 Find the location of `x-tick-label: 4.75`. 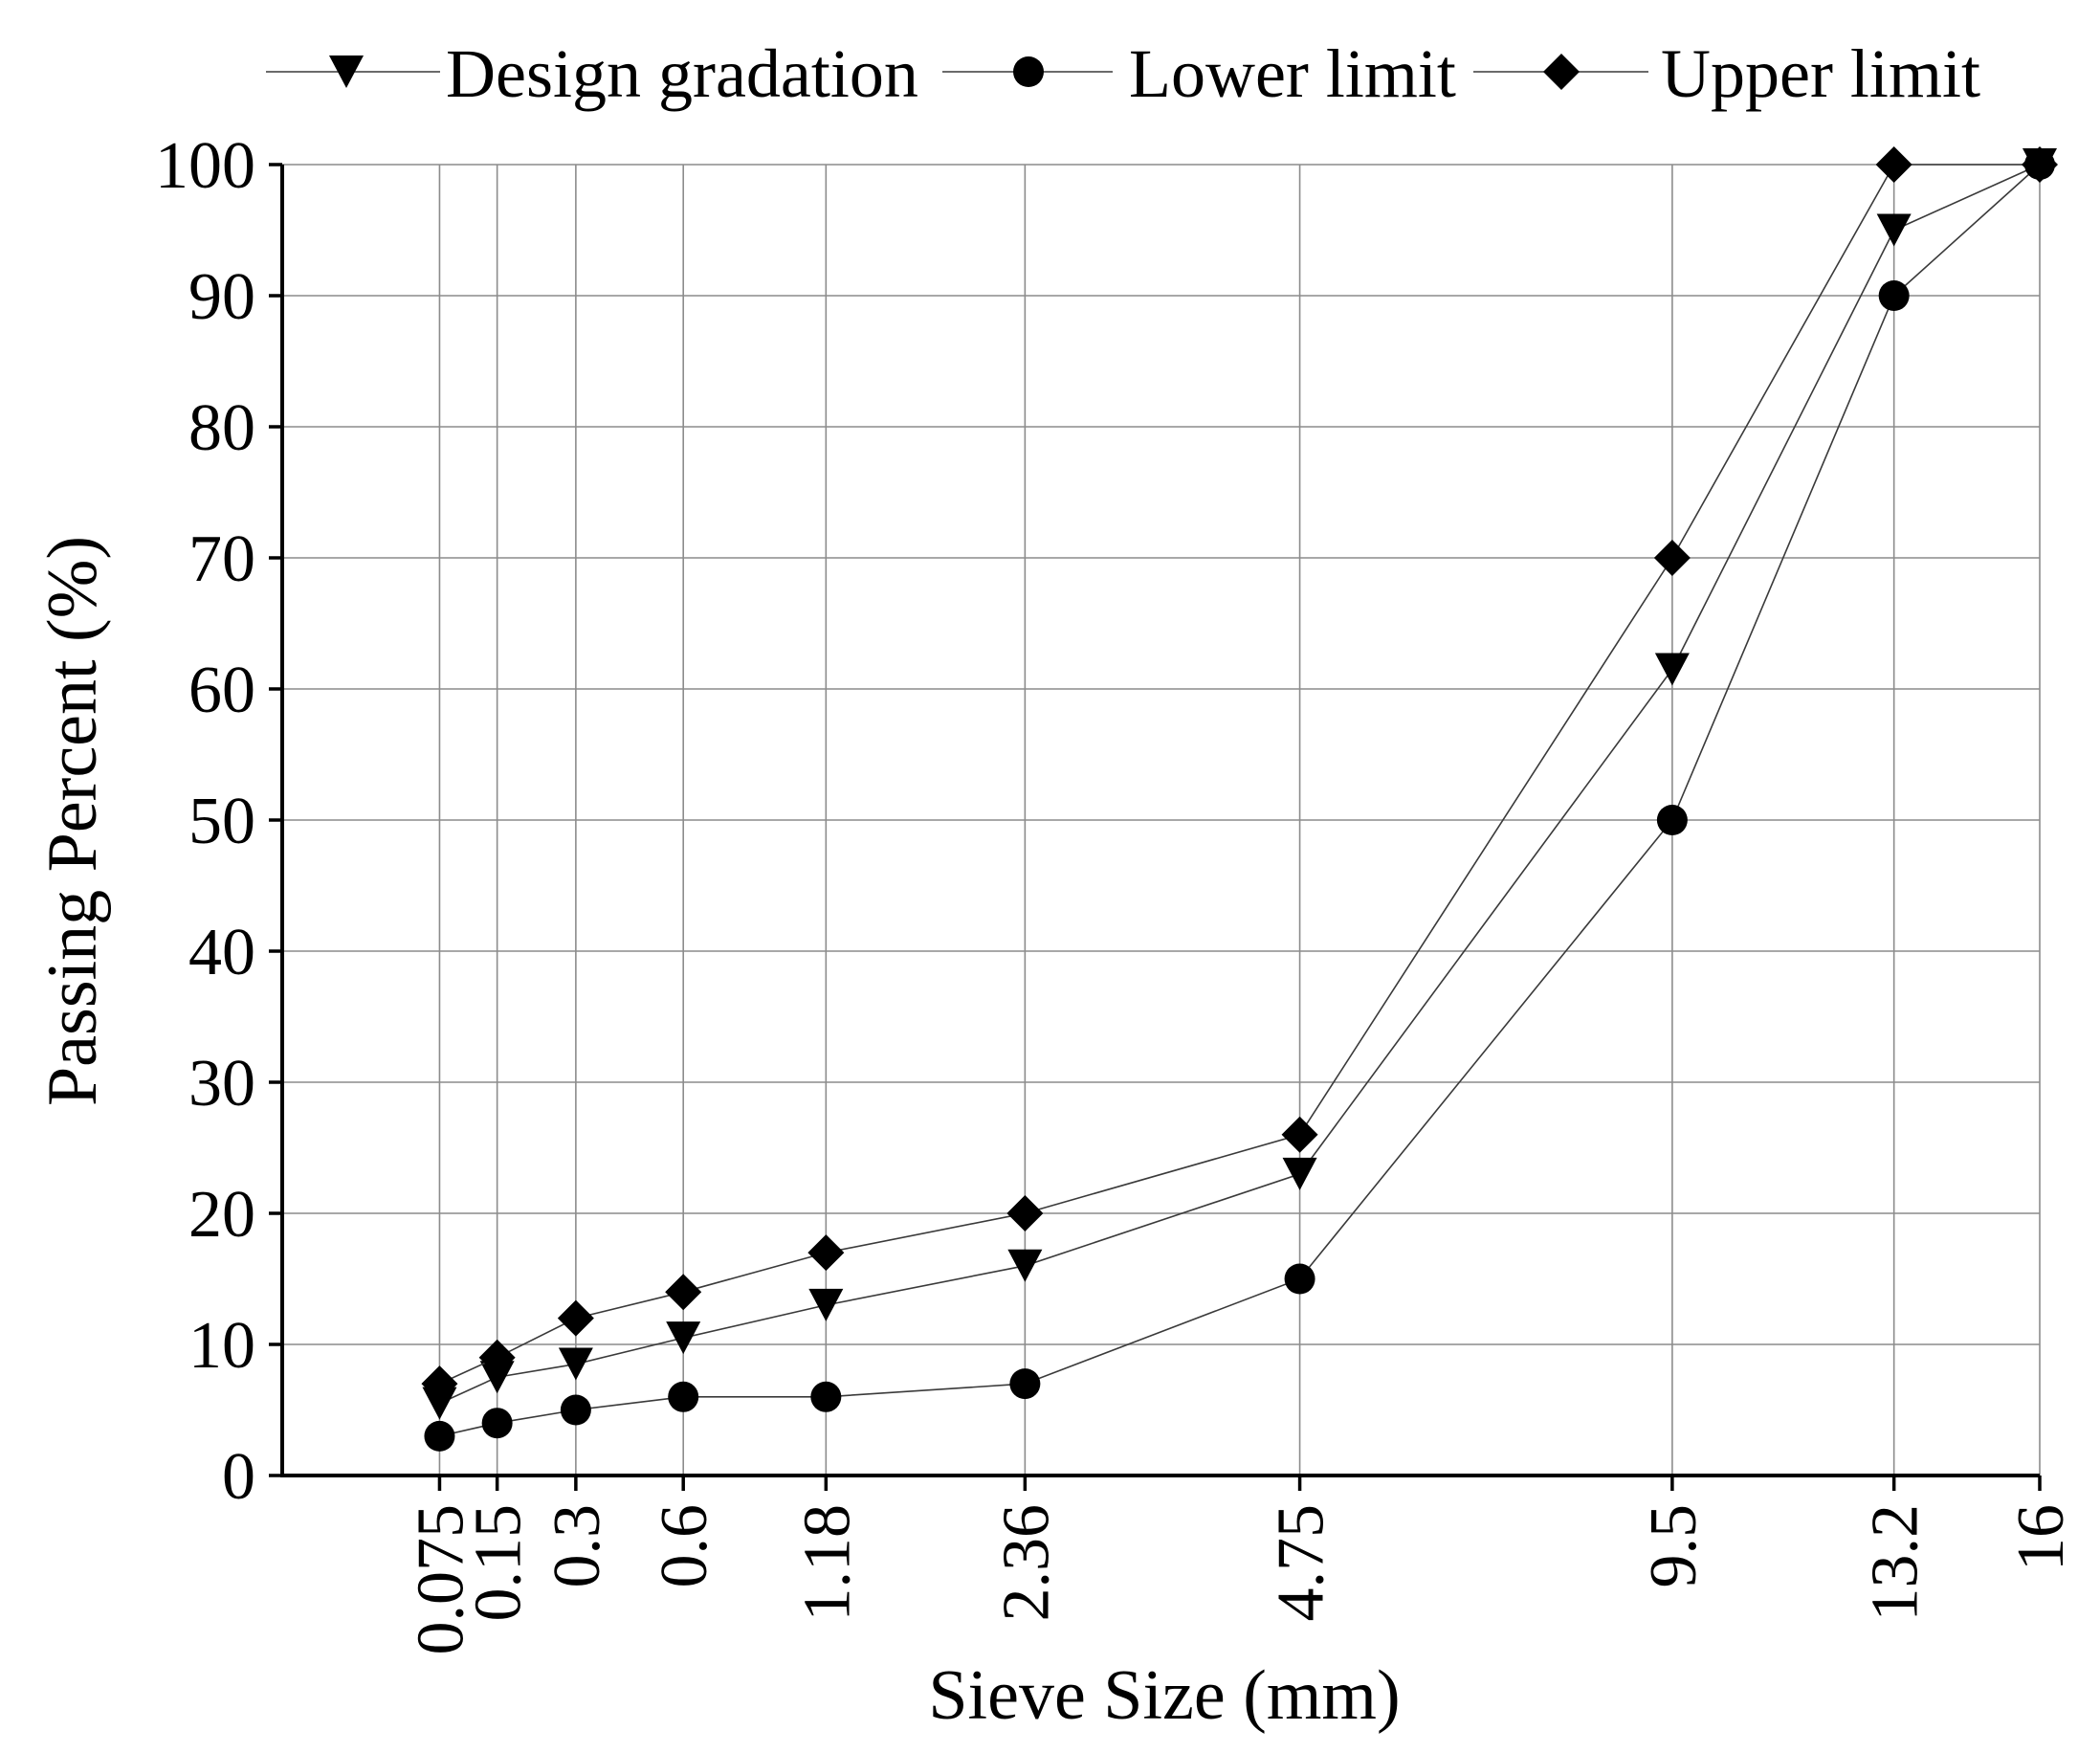

x-tick-label: 4.75 is located at coordinates (1302, 1563).